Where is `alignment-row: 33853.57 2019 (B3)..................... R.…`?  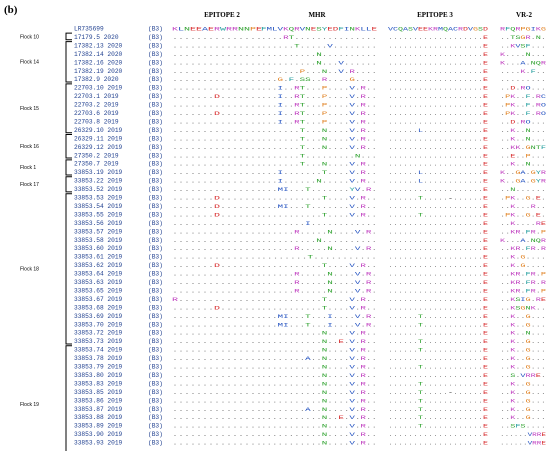 alignment-row: 33853.57 2019 (B3)..................... R.… is located at coordinates (310, 231).